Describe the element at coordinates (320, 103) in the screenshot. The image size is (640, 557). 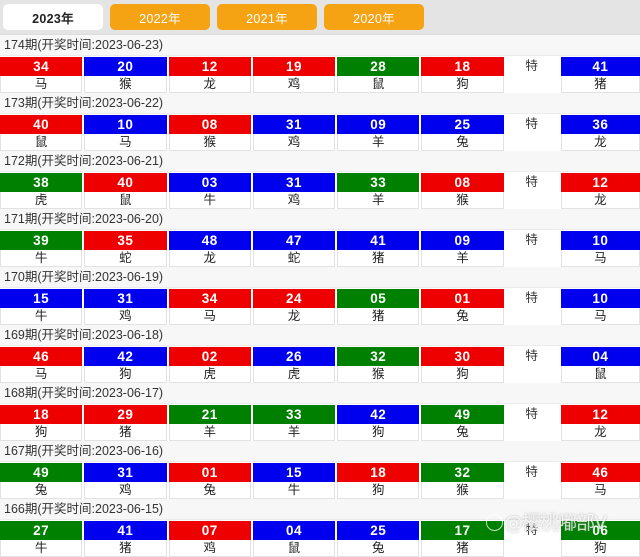
I see `draw-header: 173期(开奖时间:2023-06-22)` at that location.